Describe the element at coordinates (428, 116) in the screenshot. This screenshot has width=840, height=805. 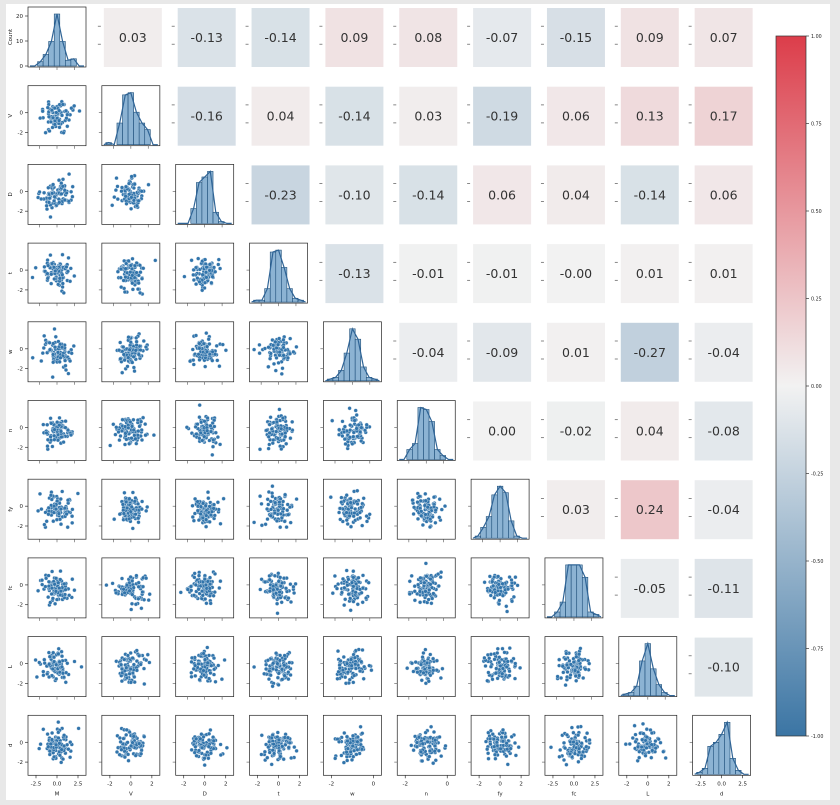
I see `corr-value: 0.03` at that location.